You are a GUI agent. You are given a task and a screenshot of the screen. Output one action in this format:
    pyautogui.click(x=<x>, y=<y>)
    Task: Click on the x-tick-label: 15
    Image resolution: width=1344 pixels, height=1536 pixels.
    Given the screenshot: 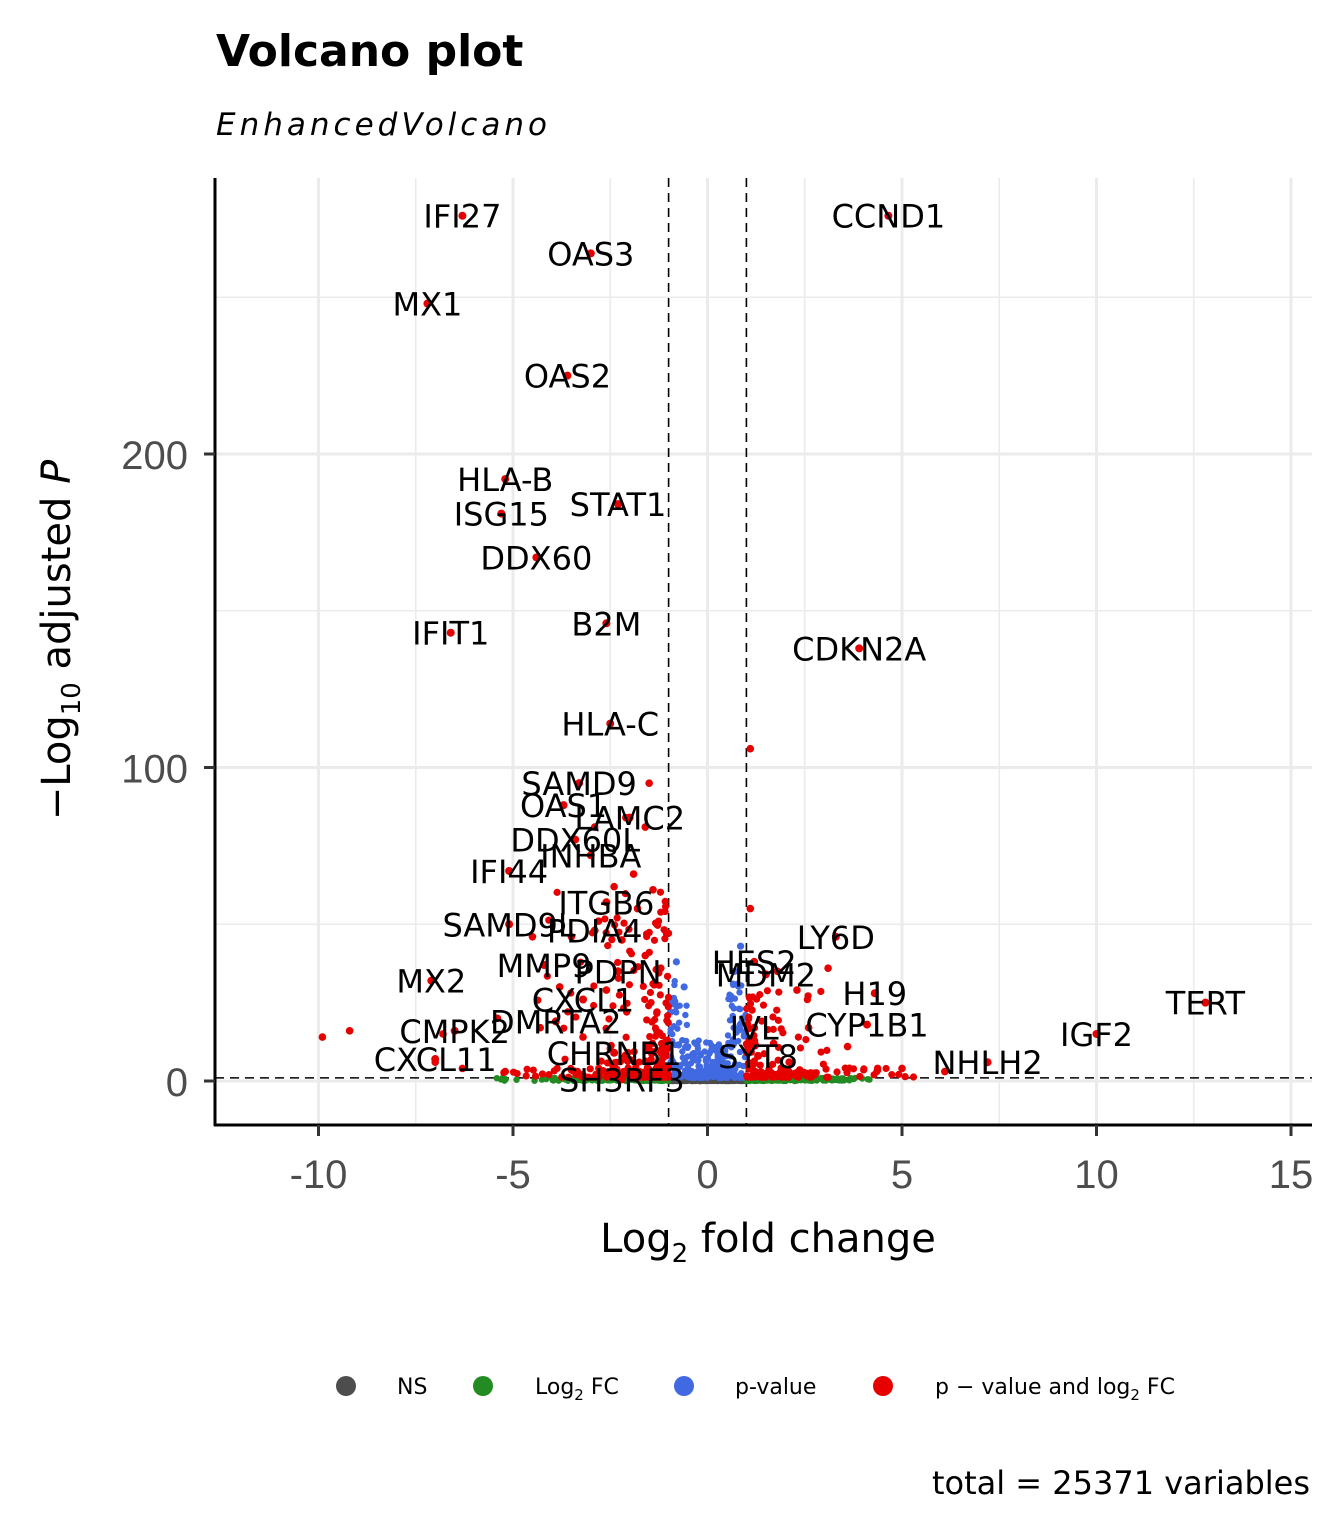 What is the action you would take?
    pyautogui.click(x=1291, y=1175)
    